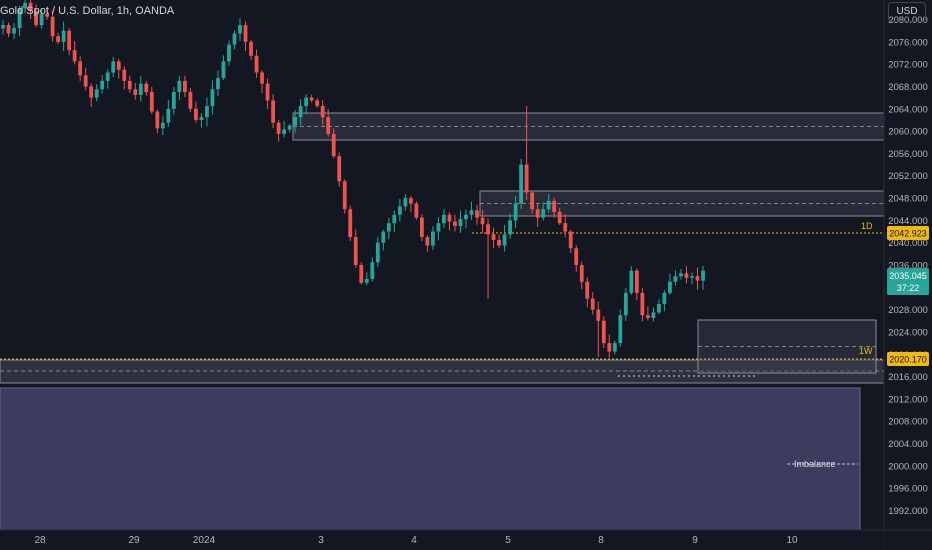 This screenshot has height=550, width=932. I want to click on time-axis, so click(442, 540).